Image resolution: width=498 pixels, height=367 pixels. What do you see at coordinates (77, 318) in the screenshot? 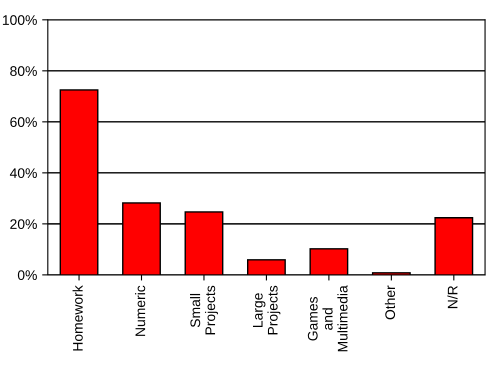
I see `x-tick-label: Homework` at bounding box center [77, 318].